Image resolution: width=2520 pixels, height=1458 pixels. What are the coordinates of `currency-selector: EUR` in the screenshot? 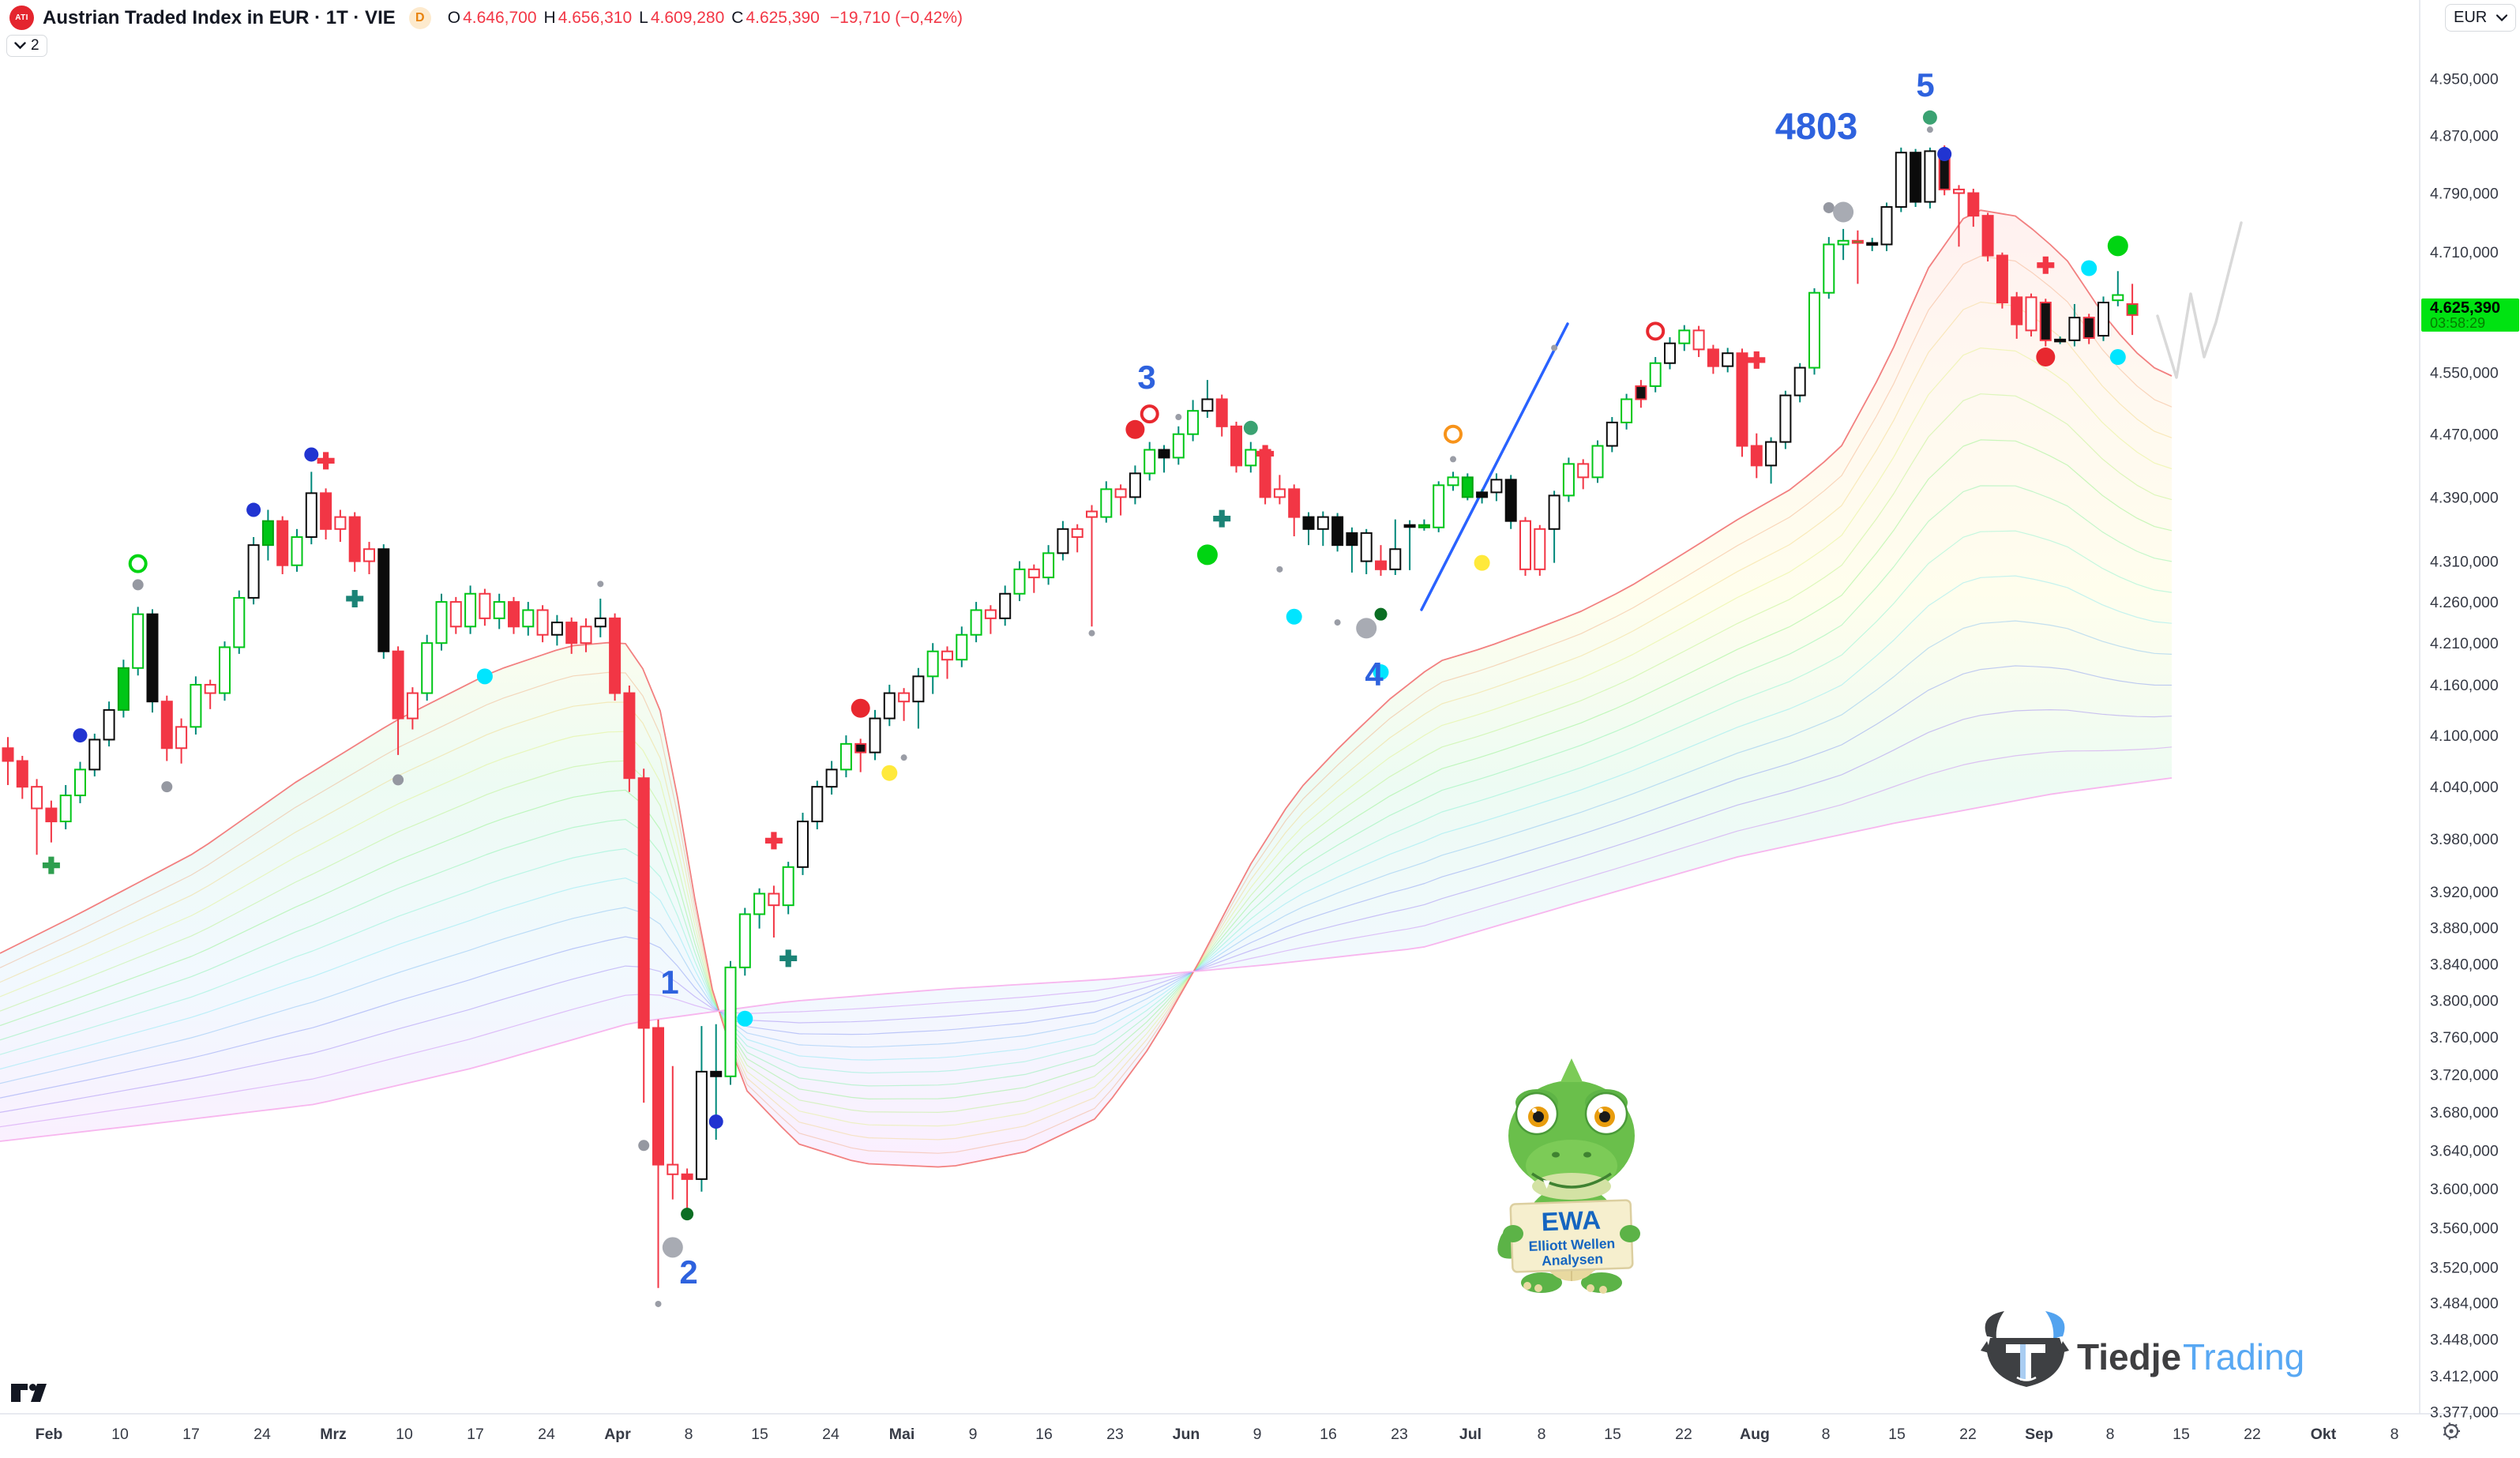 It's located at (2480, 18).